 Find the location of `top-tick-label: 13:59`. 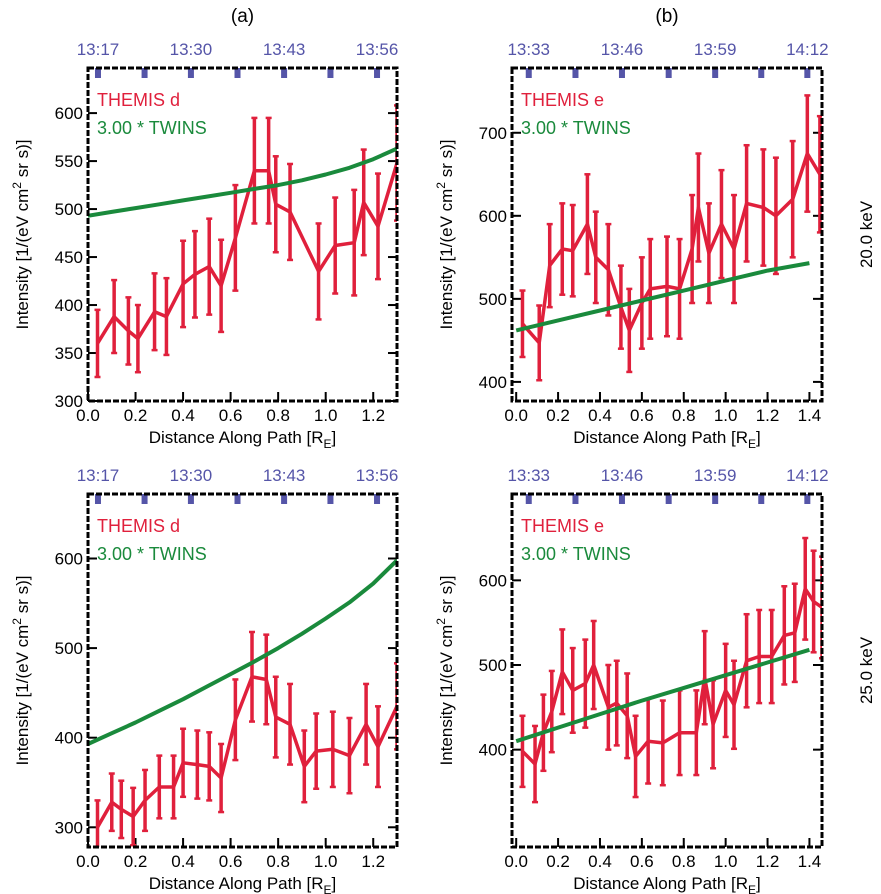

top-tick-label: 13:59 is located at coordinates (715, 475).